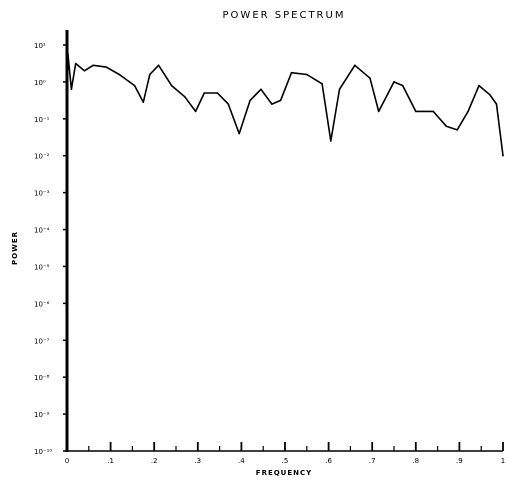 The image size is (507, 486). What do you see at coordinates (67, 461) in the screenshot?
I see `x-tick-label: 0` at bounding box center [67, 461].